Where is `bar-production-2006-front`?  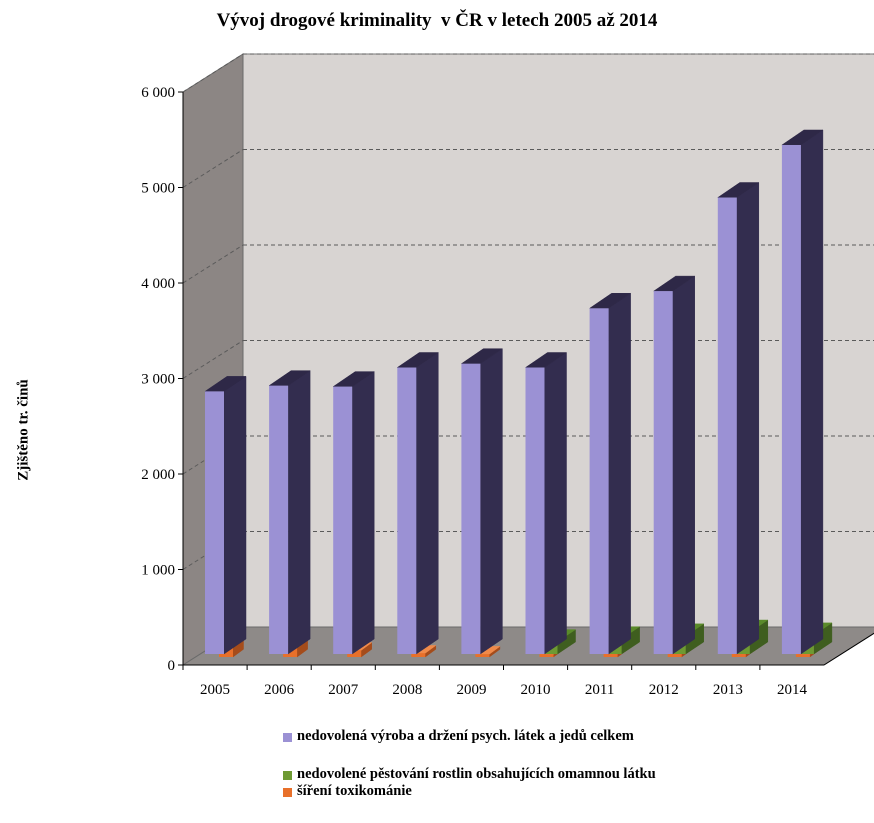 bar-production-2006-front is located at coordinates (279, 519).